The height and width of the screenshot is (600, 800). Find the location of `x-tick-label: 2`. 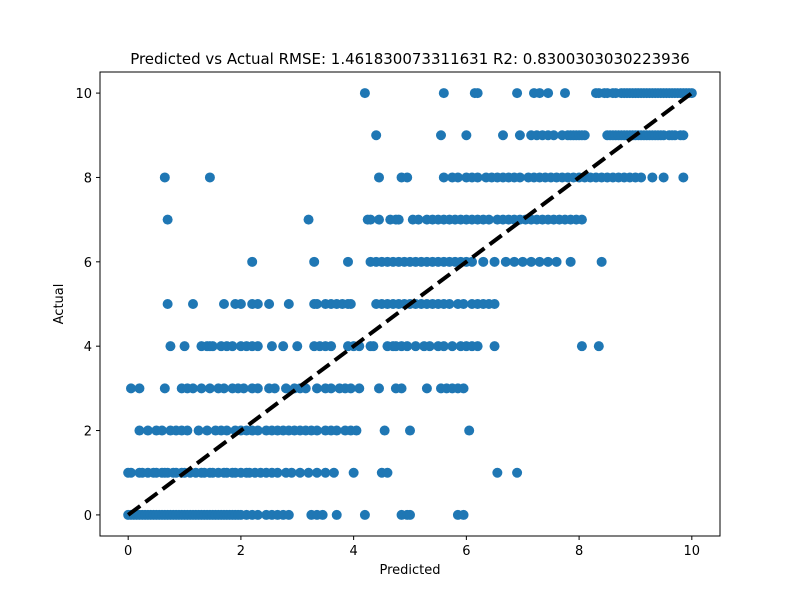

x-tick-label: 2 is located at coordinates (241, 551).